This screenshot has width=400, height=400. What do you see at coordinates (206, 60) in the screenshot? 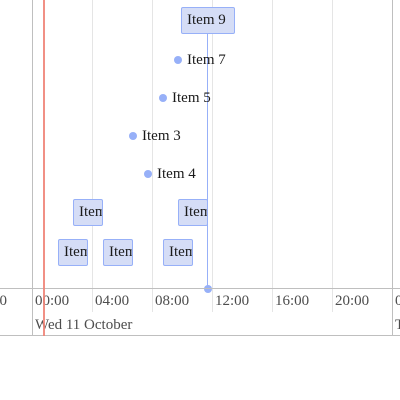
I see `item-label: Item 7` at bounding box center [206, 60].